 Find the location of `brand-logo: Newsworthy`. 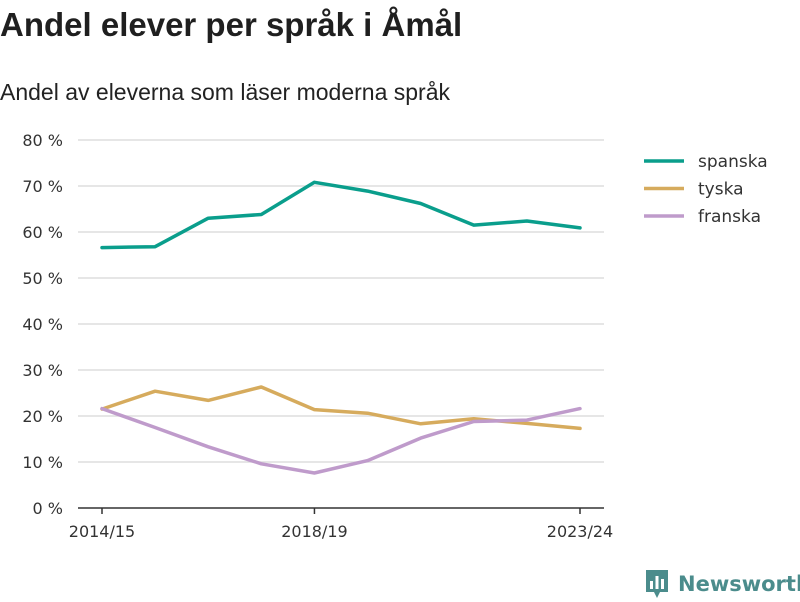

brand-logo: Newsworthy is located at coordinates (722, 584).